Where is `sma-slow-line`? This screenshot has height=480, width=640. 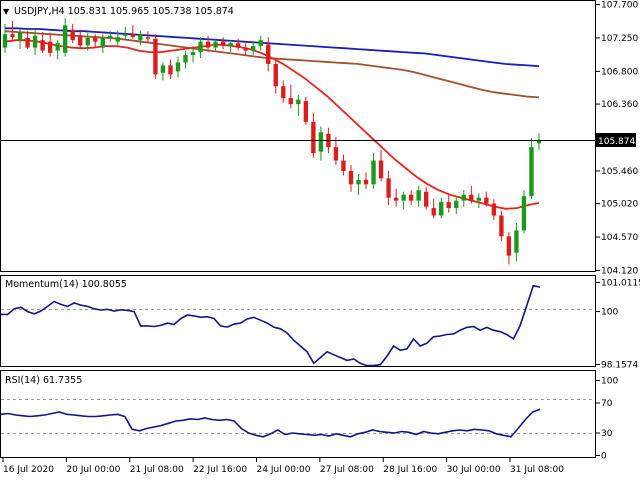 sma-slow-line is located at coordinates (272, 64).